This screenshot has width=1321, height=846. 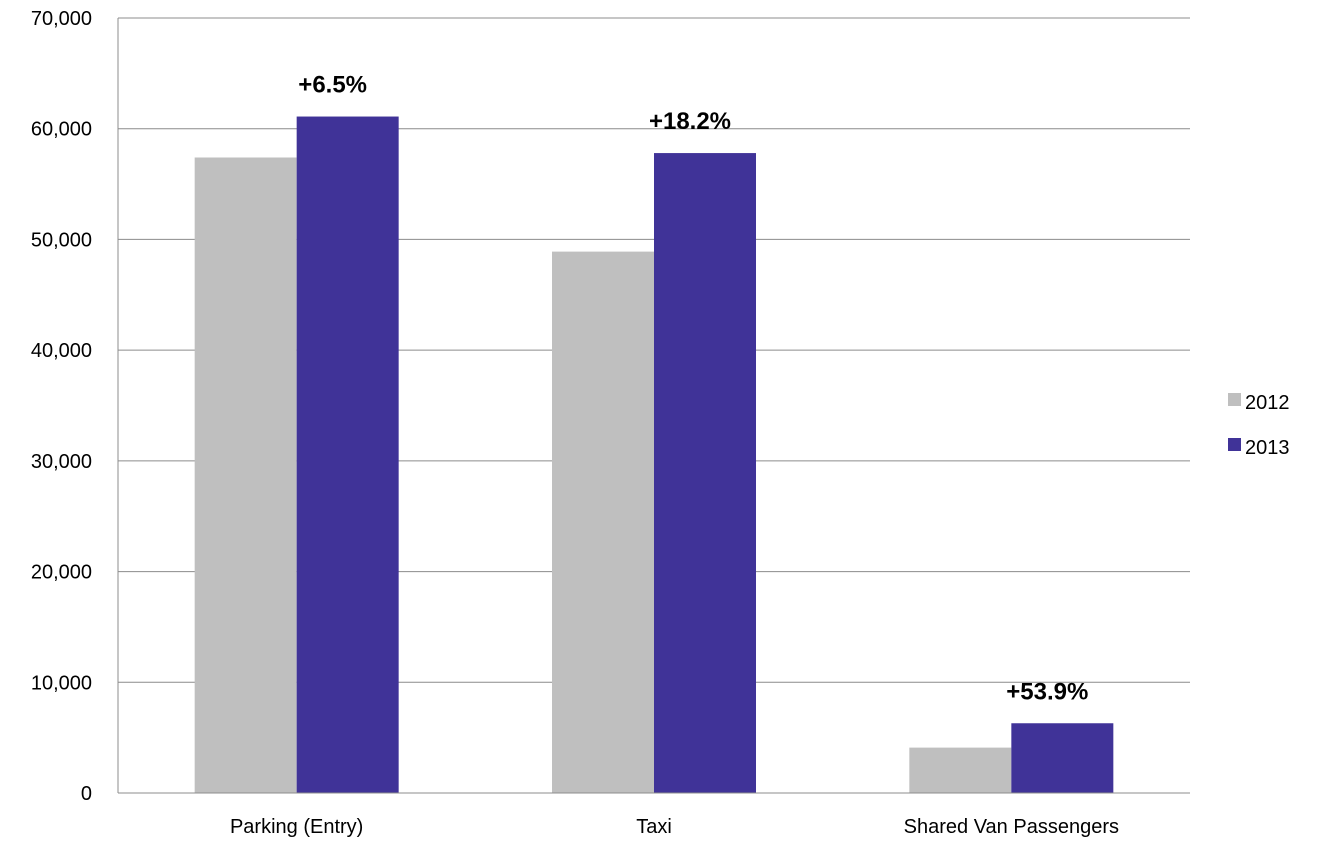 I want to click on y-tick-label: 60,000, so click(x=61, y=130).